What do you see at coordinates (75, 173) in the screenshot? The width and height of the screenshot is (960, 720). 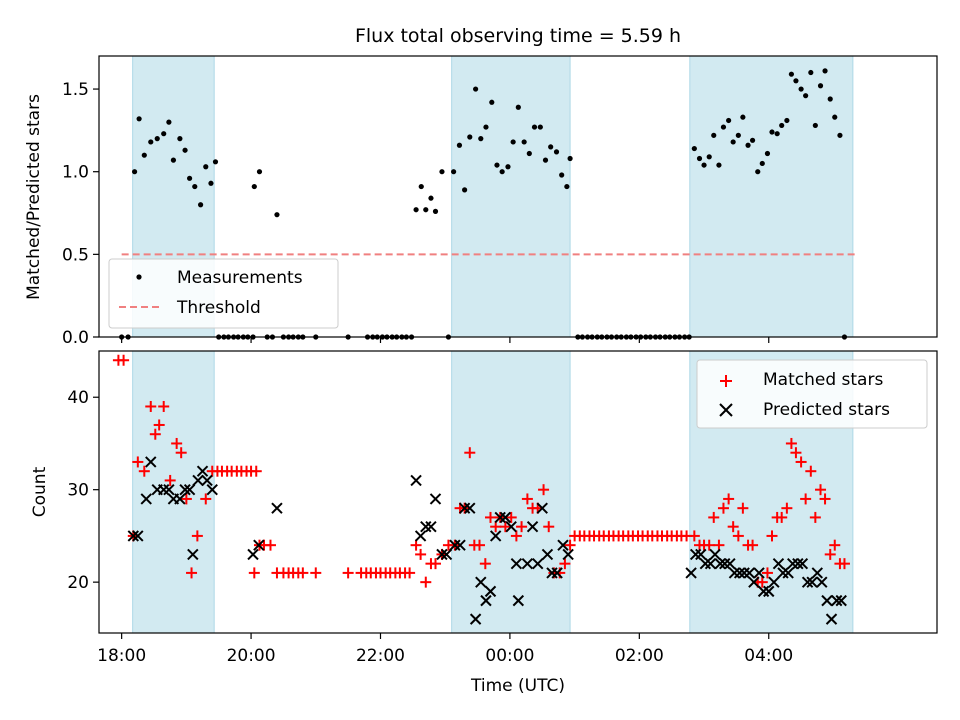 I see `y-tick-label: 1.0` at bounding box center [75, 173].